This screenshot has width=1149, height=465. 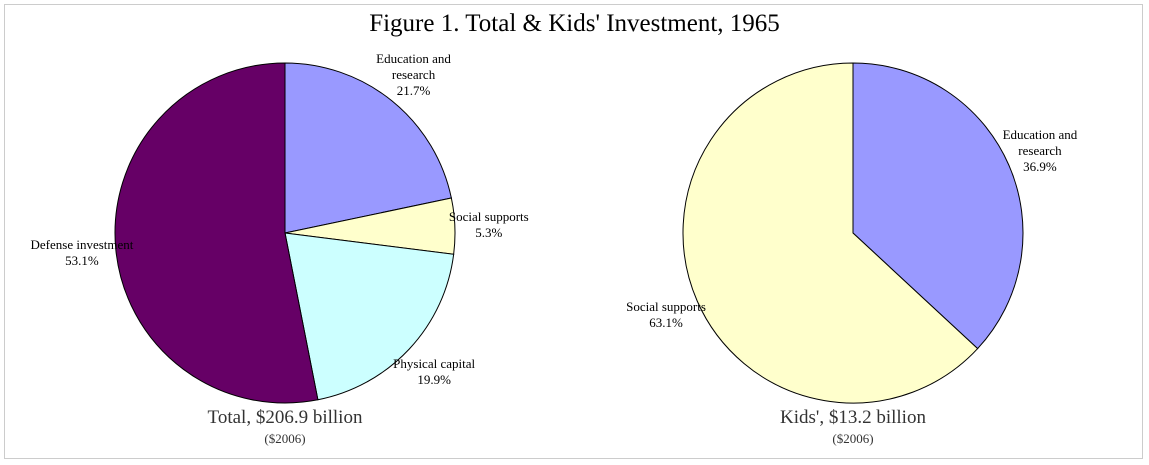 What do you see at coordinates (434, 380) in the screenshot?
I see `slice-value-label: 19.9%` at bounding box center [434, 380].